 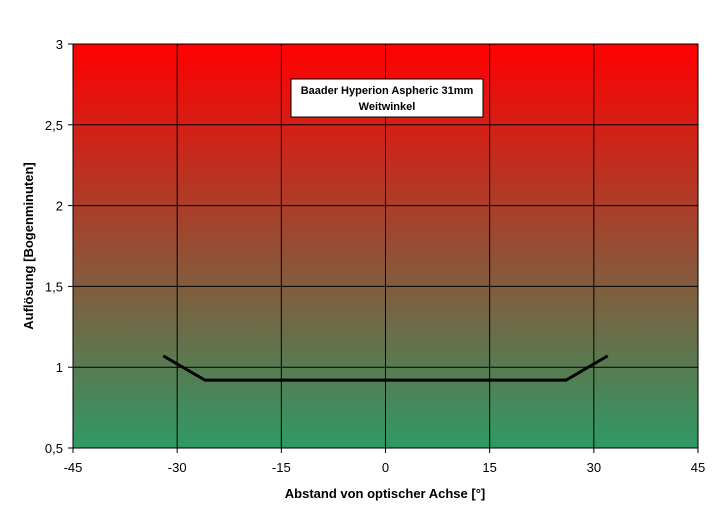 I want to click on x-tick-label: -15, so click(x=281, y=467).